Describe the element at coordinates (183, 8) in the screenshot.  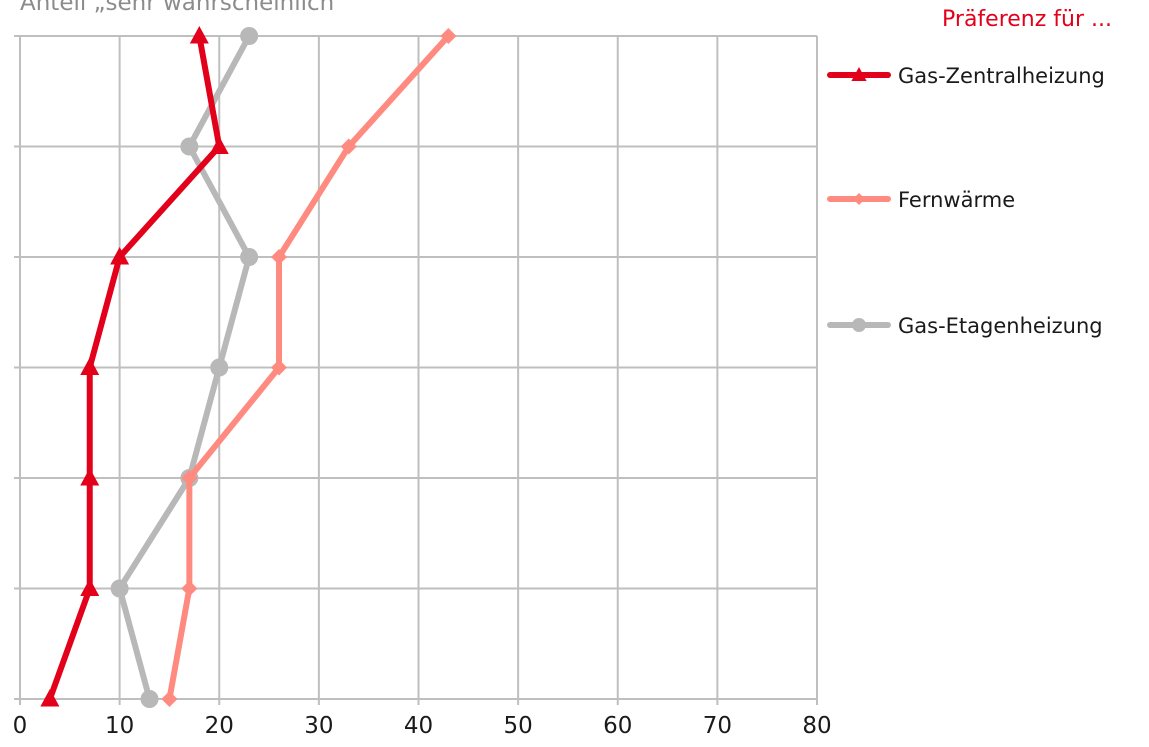
I see `chart-title: Anteil „sehr wahrscheinlich“` at that location.